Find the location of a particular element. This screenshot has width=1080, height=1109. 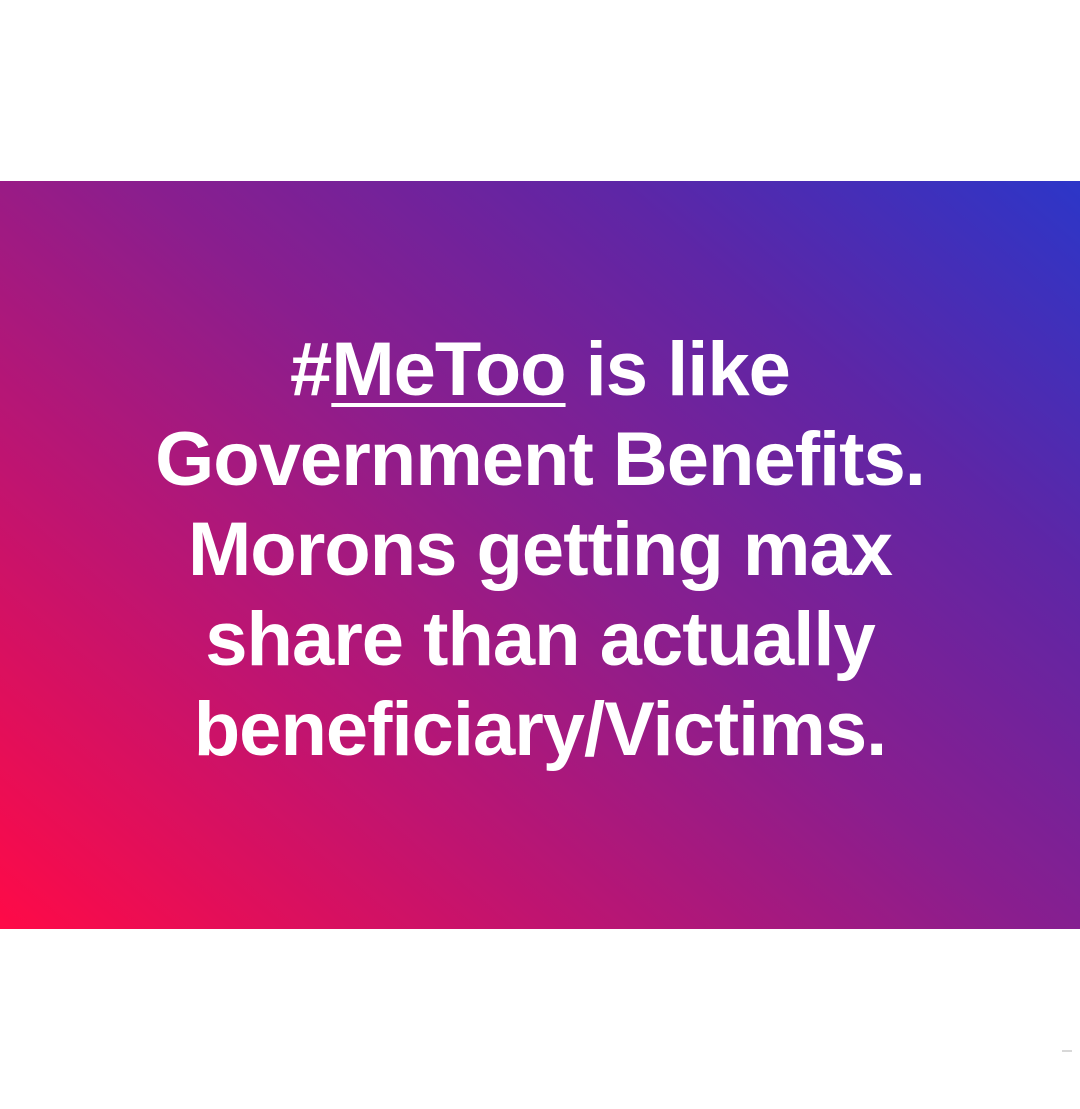

quote-line-1-rest: is like is located at coordinates (678, 369).